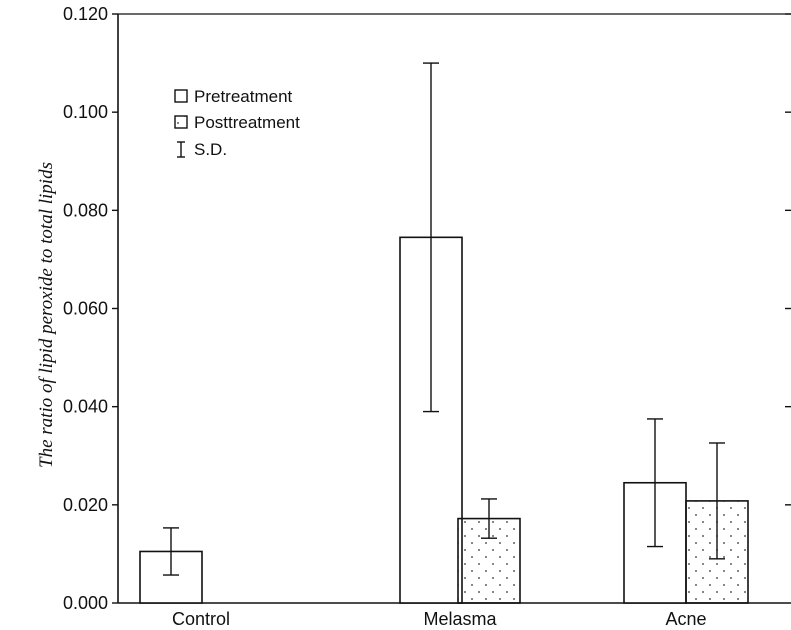 This screenshot has width=791, height=630. I want to click on y-tick-label: 0.020, so click(85, 505).